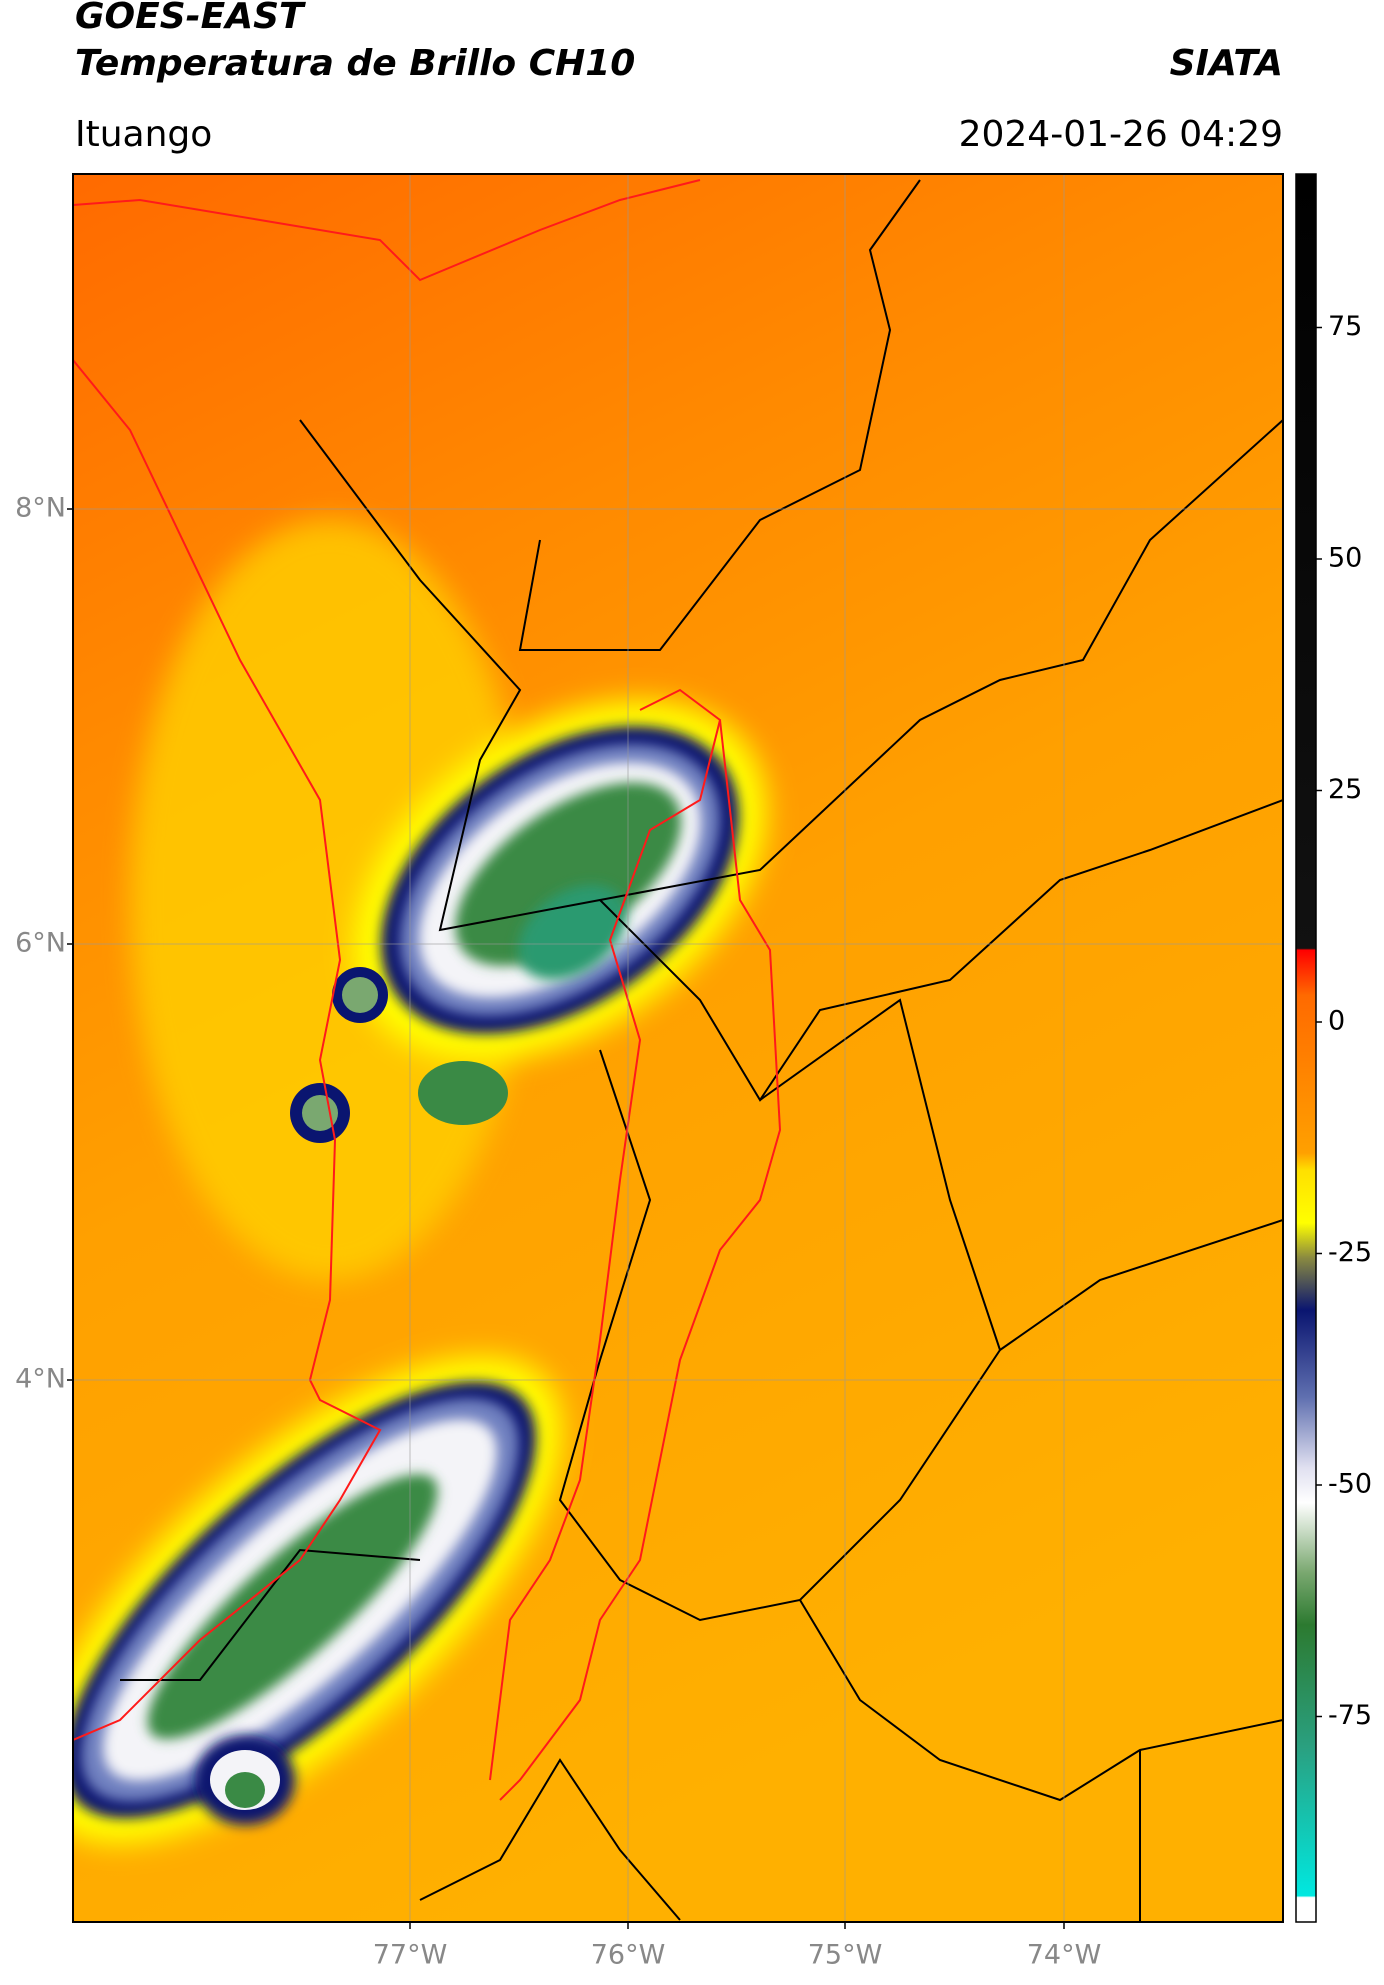 This screenshot has width=1384, height=1985. Describe the element at coordinates (40, 508) in the screenshot. I see `lat-label: 8°N` at that location.